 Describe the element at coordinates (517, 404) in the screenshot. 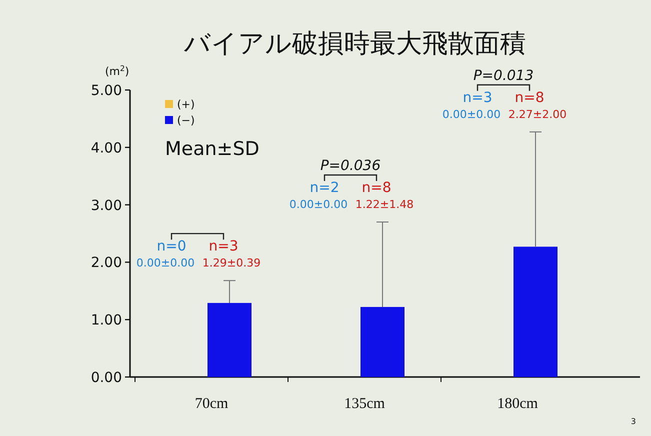

I see `x-tick-label: 180cm` at that location.